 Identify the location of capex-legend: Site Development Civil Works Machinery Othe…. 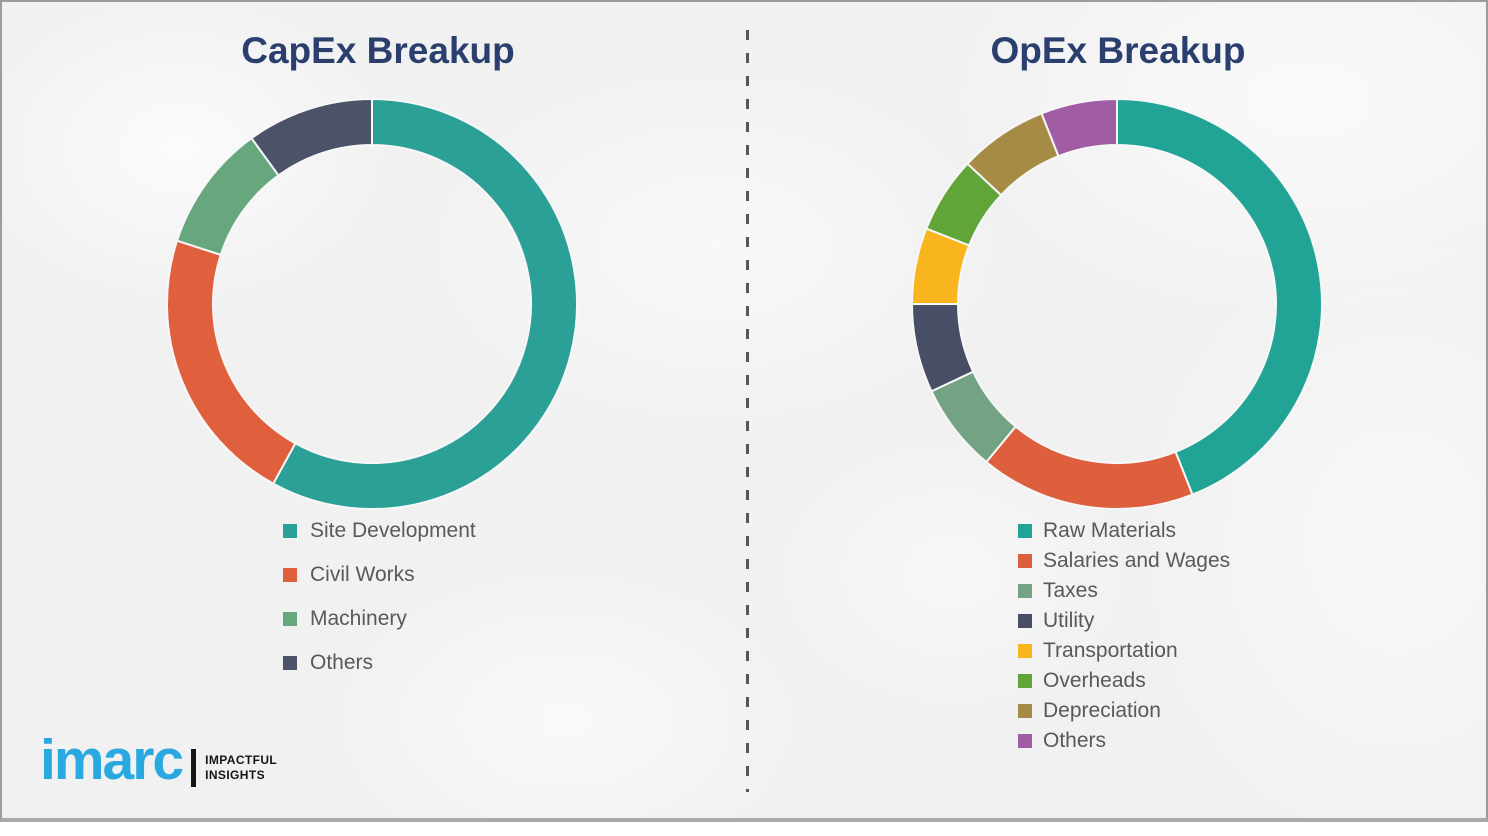
(379, 607).